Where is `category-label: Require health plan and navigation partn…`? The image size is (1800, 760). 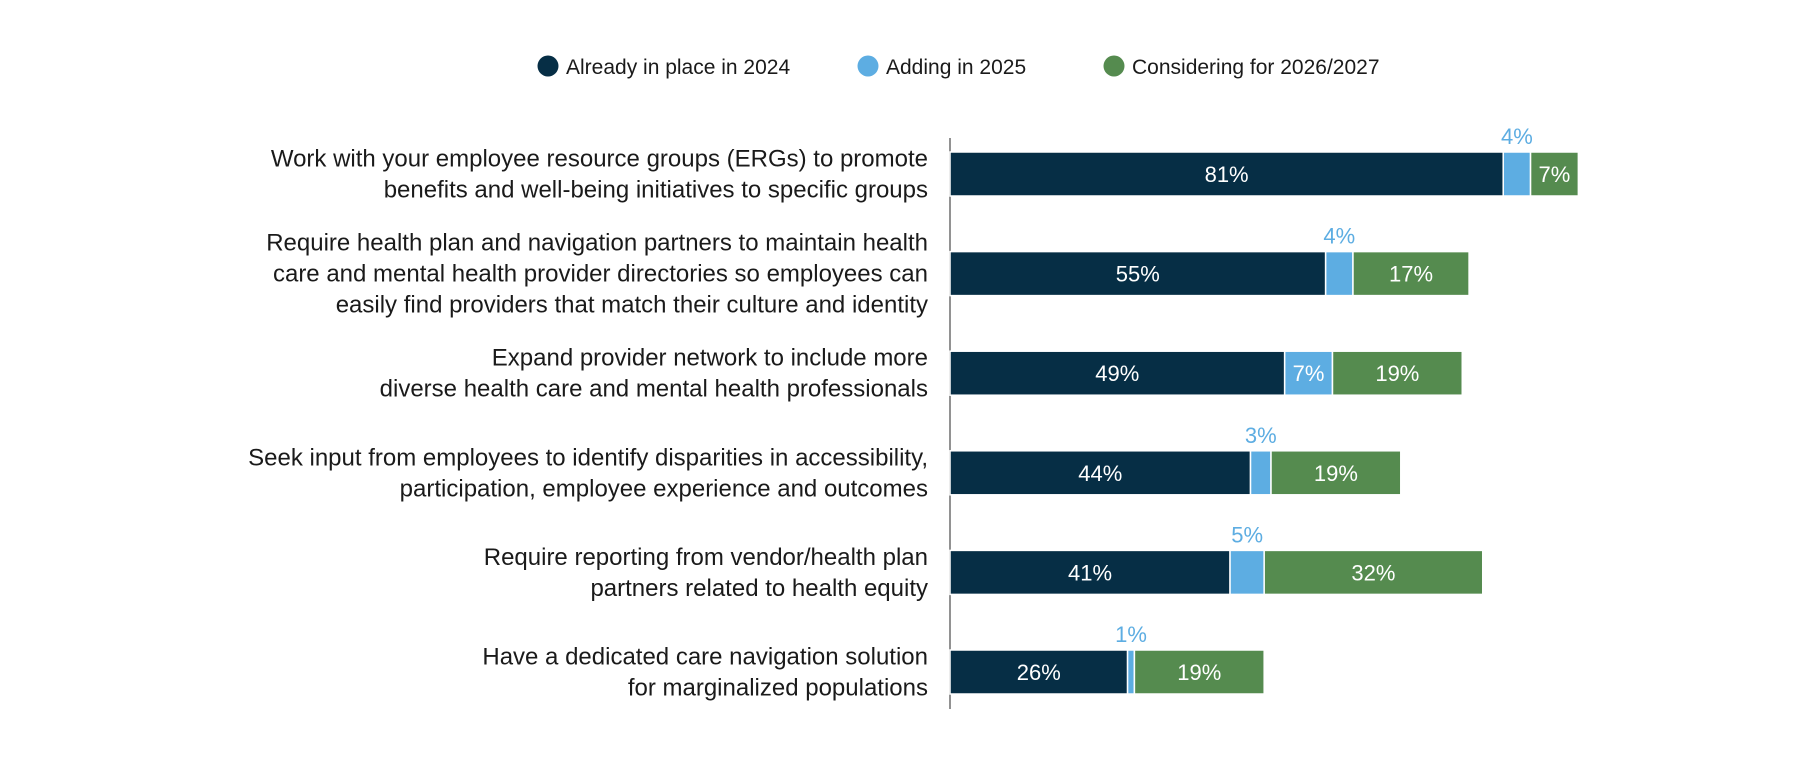
category-label: Require health plan and navigation partn… is located at coordinates (597, 243).